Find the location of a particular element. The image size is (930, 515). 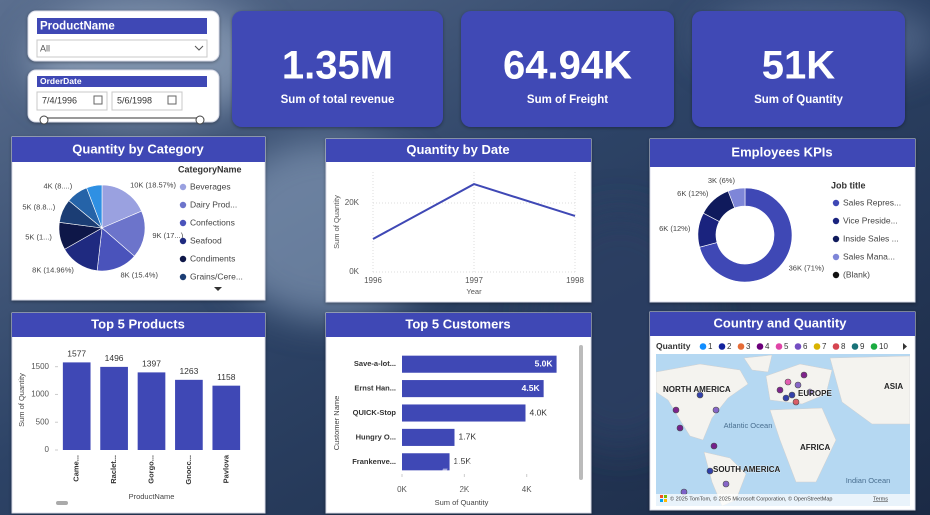

kpi-value: 1.35M is located at coordinates (337, 66).